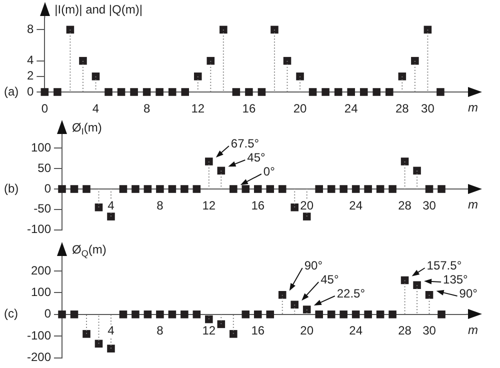 This screenshot has height=368, width=500. Describe the element at coordinates (30, 29) in the screenshot. I see `y-tick-label: 8` at that location.